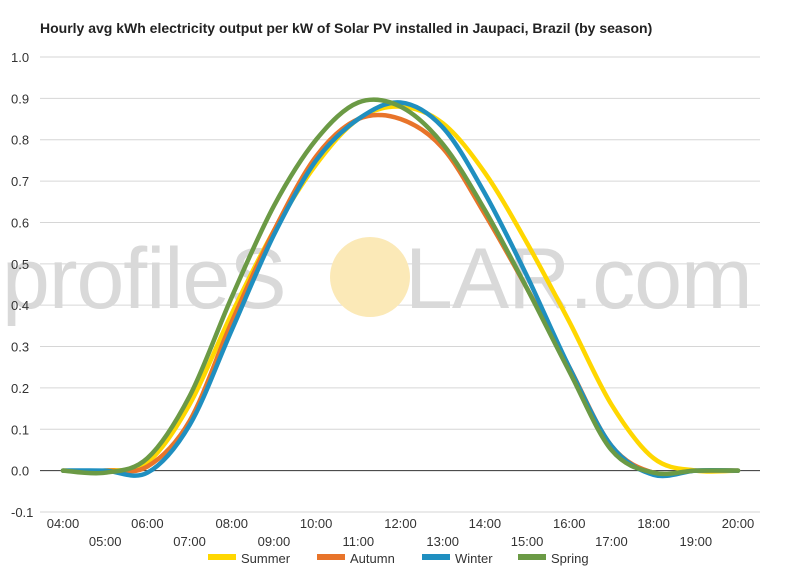  What do you see at coordinates (20, 140) in the screenshot?
I see `y-tick-label: 0.8` at bounding box center [20, 140].